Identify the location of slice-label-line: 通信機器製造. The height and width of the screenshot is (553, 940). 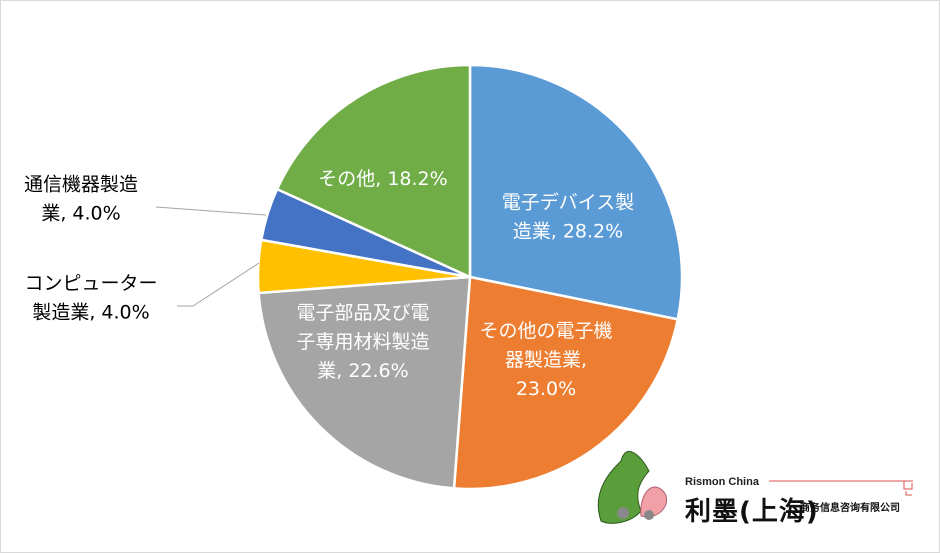
(81, 185).